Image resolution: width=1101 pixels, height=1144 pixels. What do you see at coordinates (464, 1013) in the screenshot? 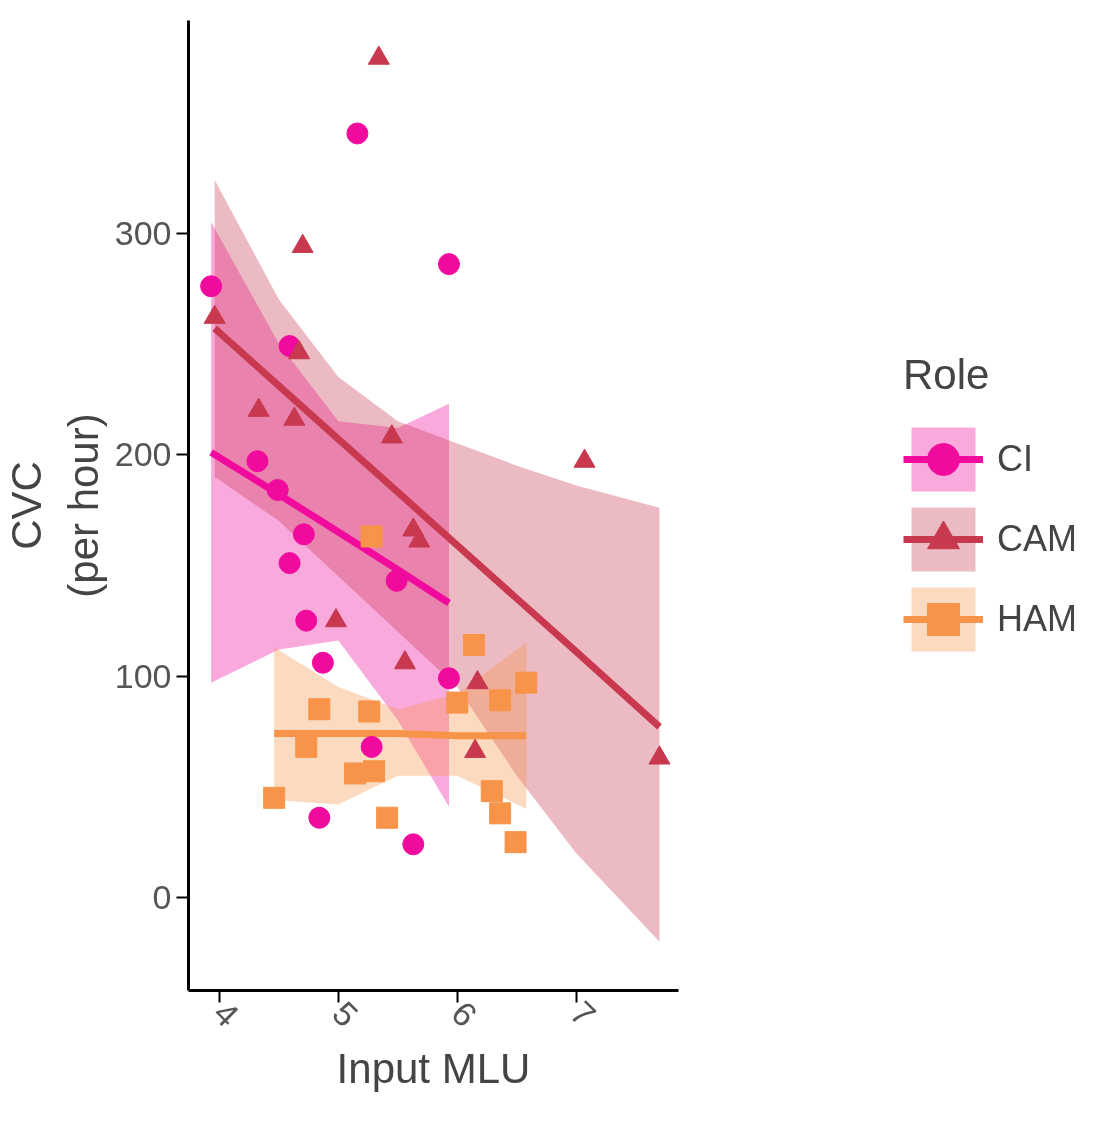
I see `x-tick-label: 6` at bounding box center [464, 1013].